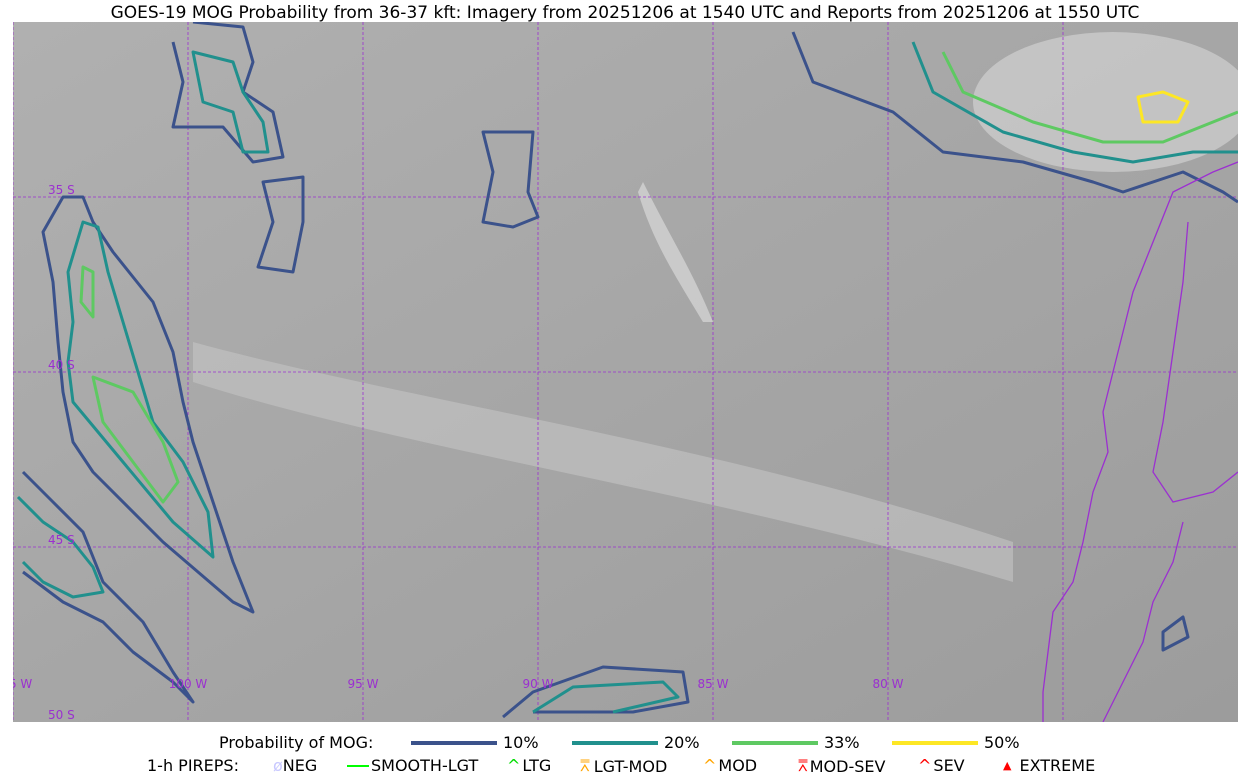 This screenshot has height=782, width=1250. What do you see at coordinates (1163, 107) in the screenshot?
I see `contour-50pct` at bounding box center [1163, 107].